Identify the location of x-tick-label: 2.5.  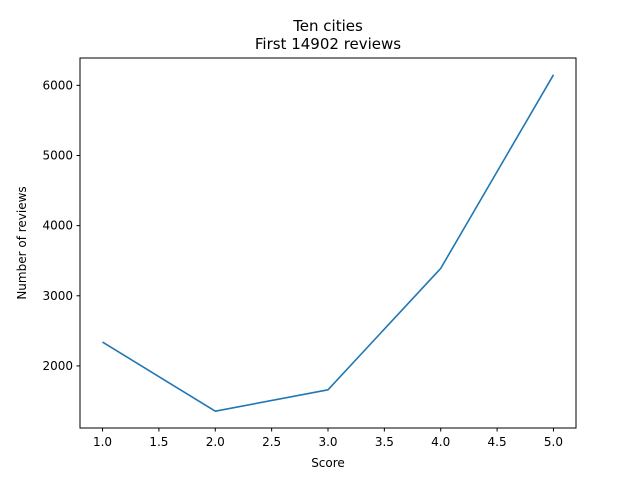
(271, 442).